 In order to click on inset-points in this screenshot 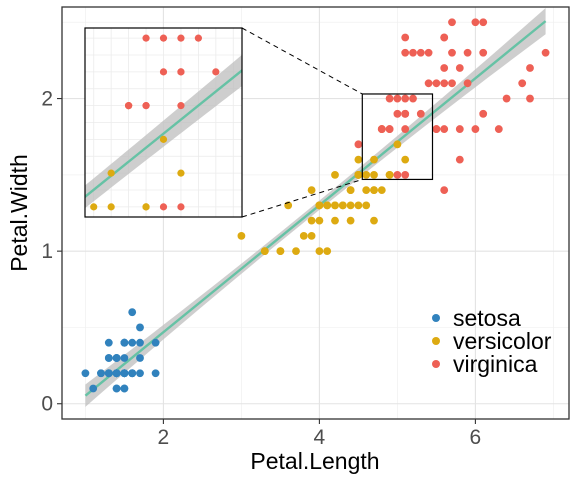, I will do `click(155, 122)`.